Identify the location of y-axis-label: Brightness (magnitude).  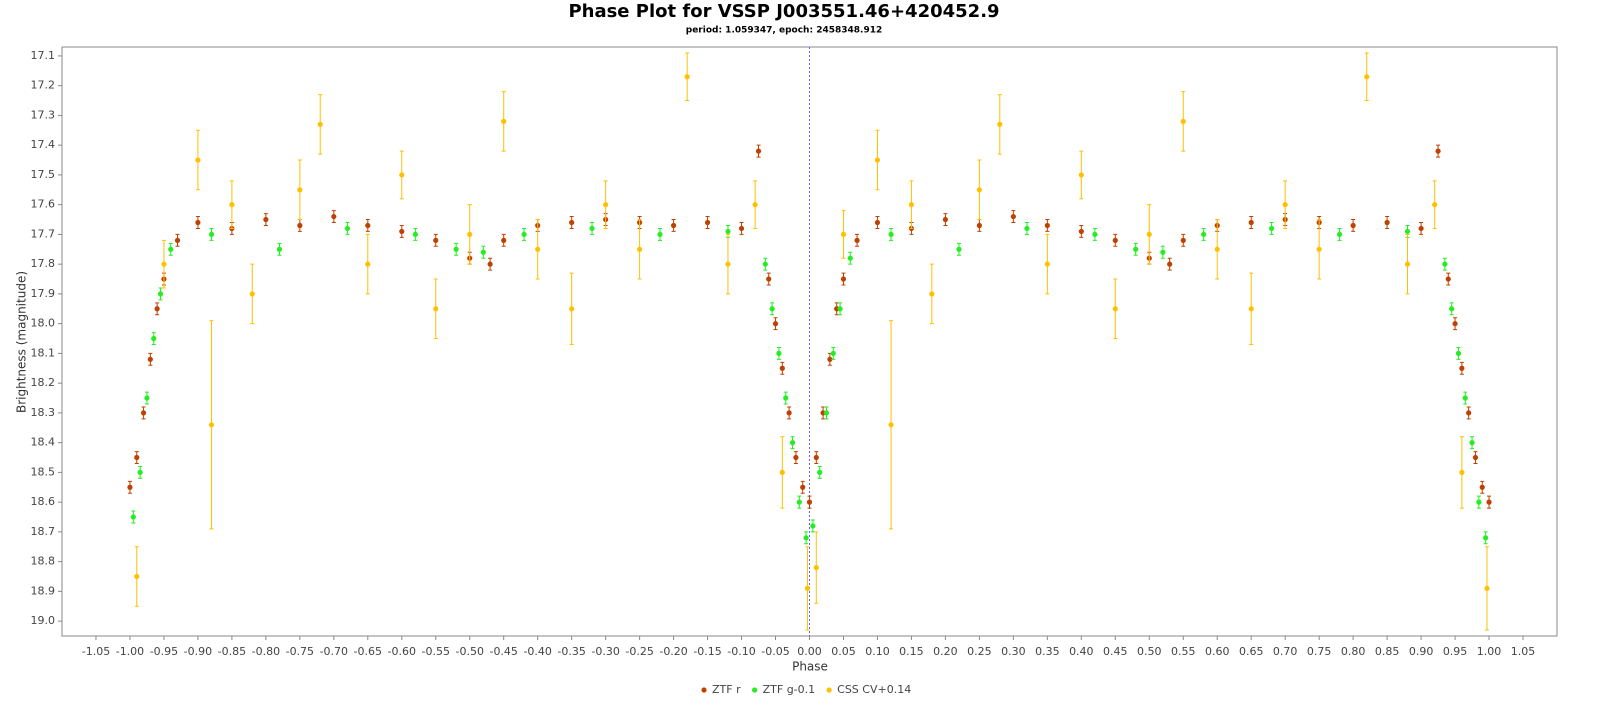
(22, 342).